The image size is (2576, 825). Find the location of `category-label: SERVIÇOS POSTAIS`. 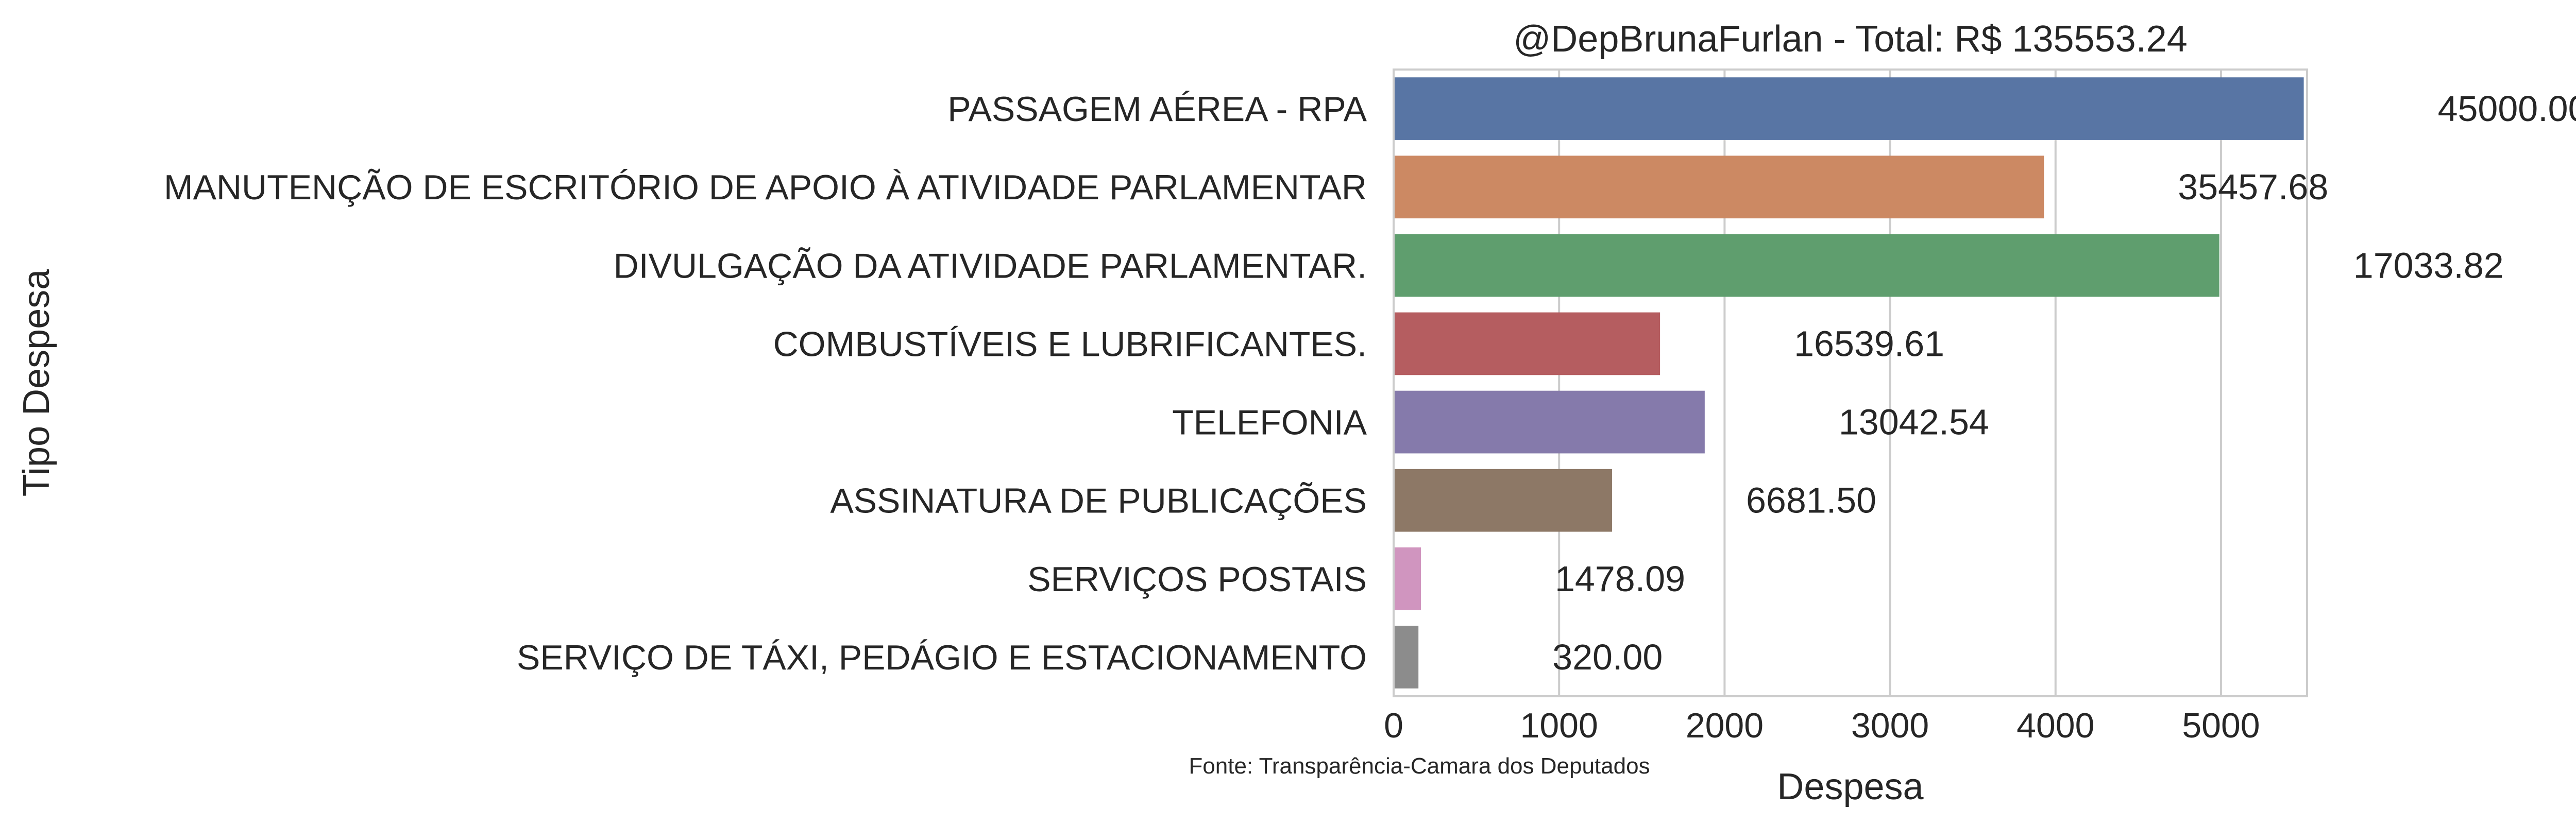

category-label: SERVIÇOS POSTAIS is located at coordinates (1197, 579).